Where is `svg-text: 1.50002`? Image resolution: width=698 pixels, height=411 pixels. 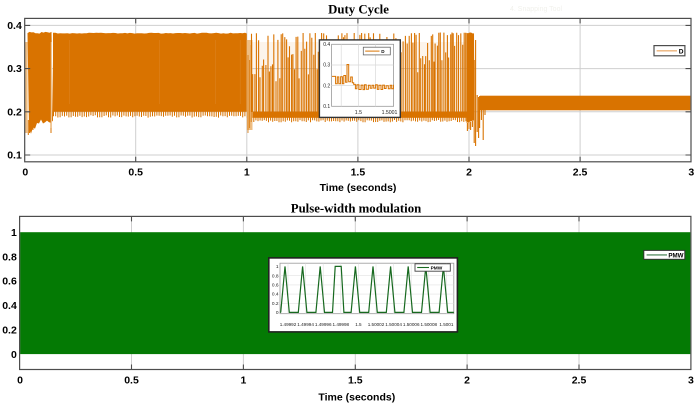
svg-text: 1.50002 is located at coordinates (376, 324).